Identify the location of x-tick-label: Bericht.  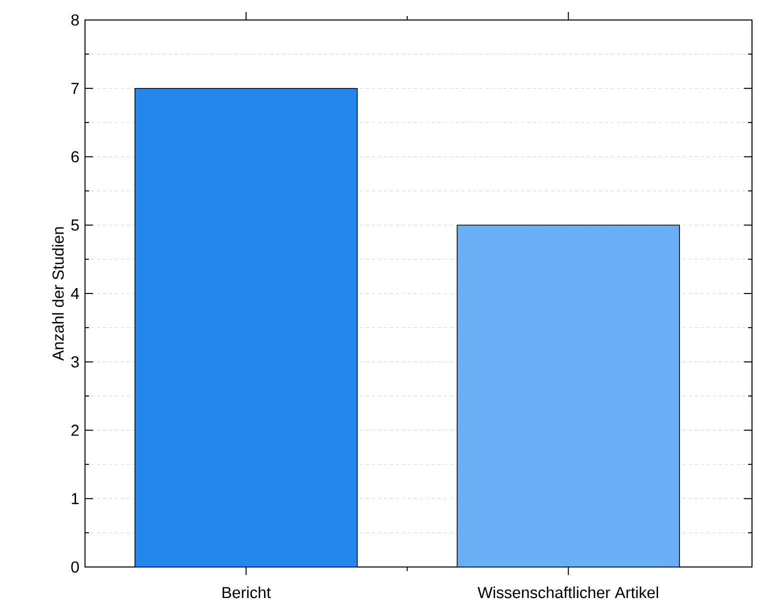
(246, 592).